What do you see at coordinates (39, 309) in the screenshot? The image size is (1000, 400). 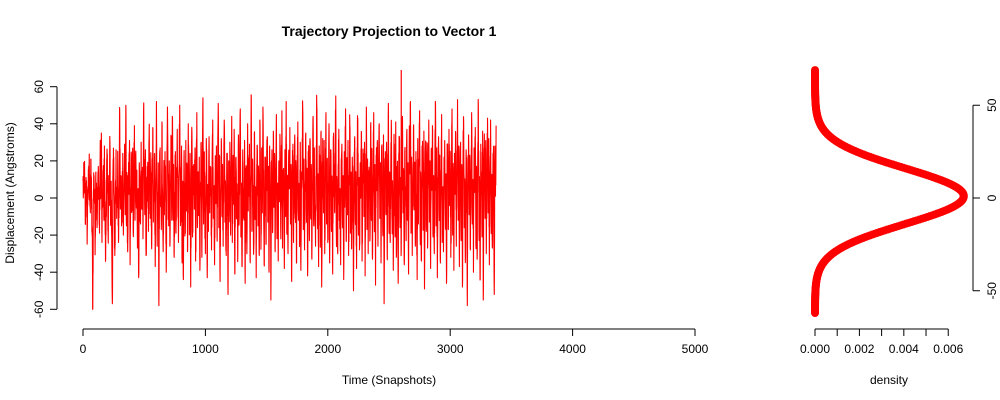 I see `y-tick-label: -60` at bounding box center [39, 309].